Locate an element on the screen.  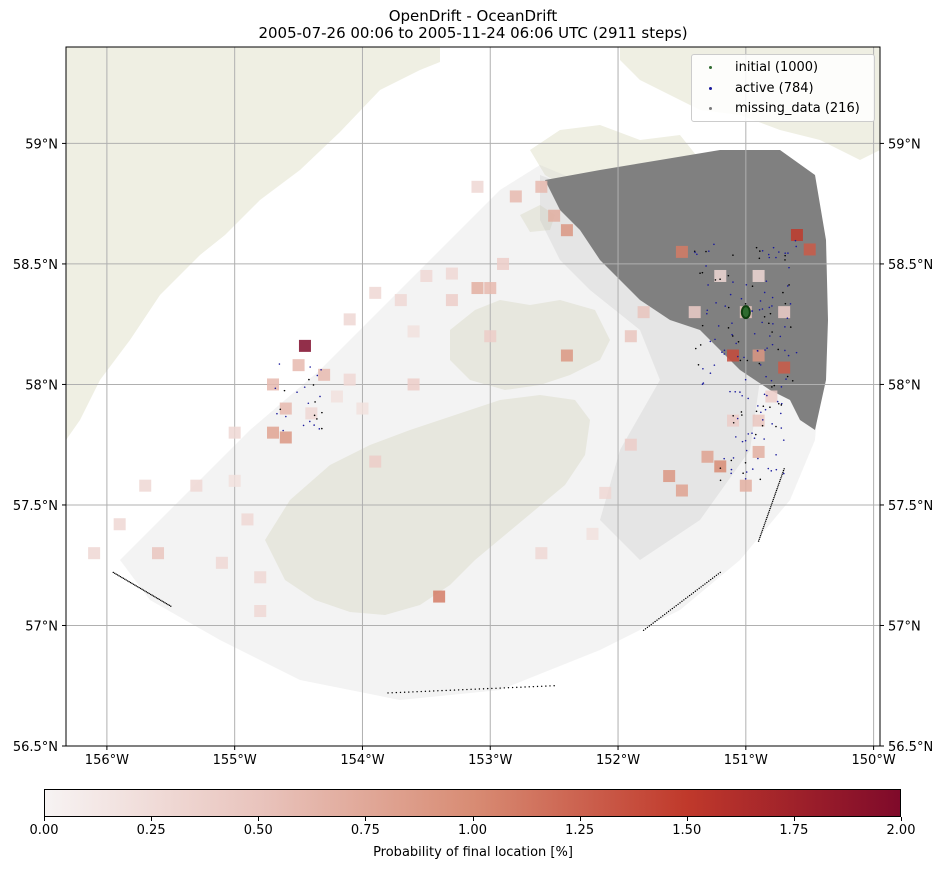
lon-tick-label: 150°W is located at coordinates (874, 760).